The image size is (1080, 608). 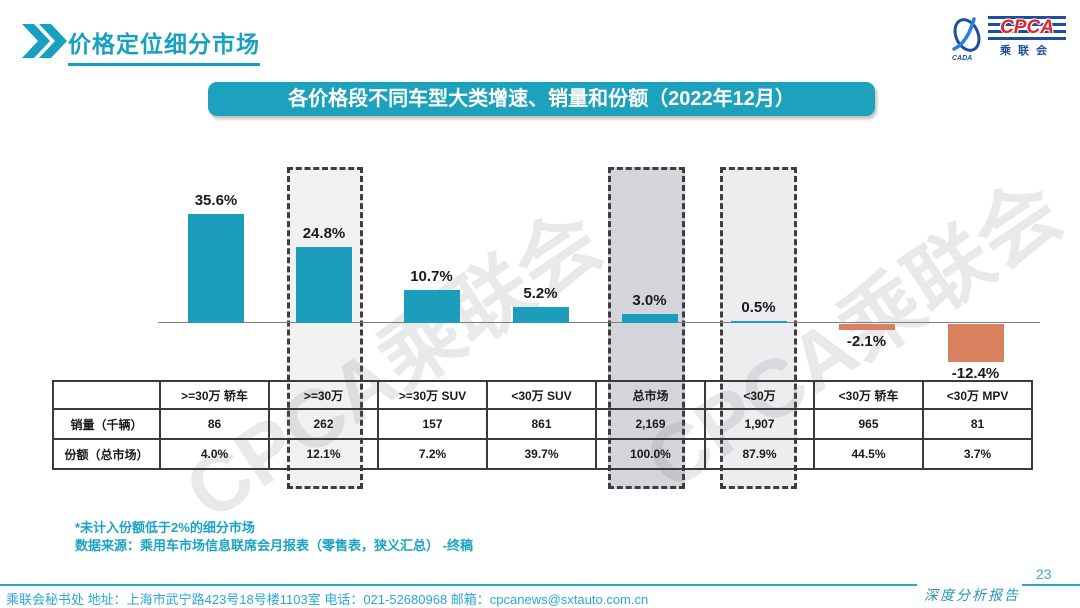 I want to click on bar-value-label: 5.2%, so click(x=540, y=293).